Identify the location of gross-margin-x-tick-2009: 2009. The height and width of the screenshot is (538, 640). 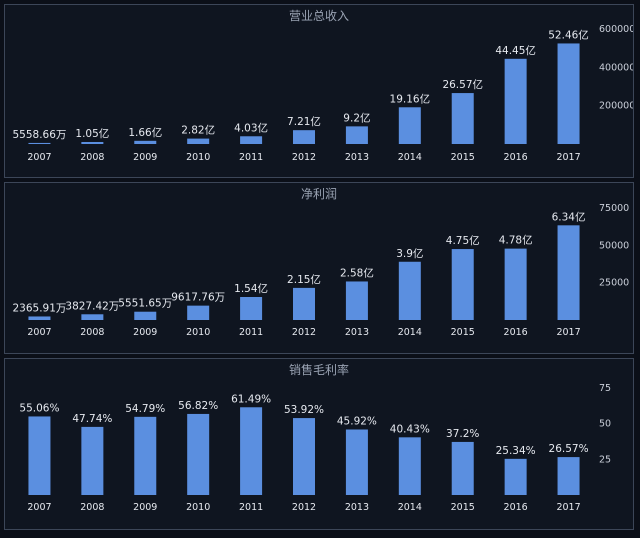
(145, 507).